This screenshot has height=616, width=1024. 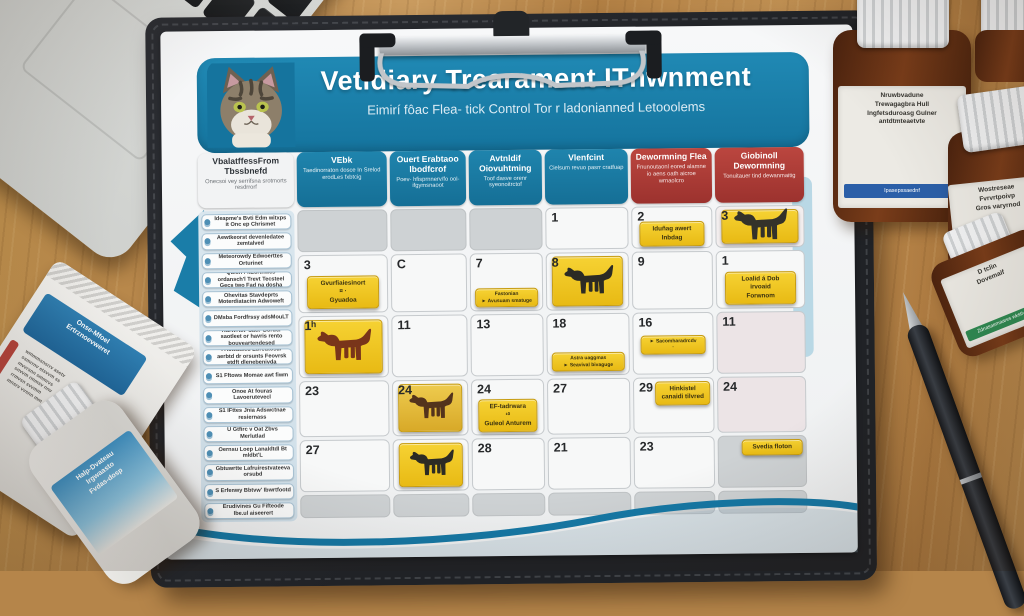 What do you see at coordinates (250, 241) in the screenshot?
I see `legend-item-label: Aewtkeorst devenledatee zemtalved` at bounding box center [250, 241].